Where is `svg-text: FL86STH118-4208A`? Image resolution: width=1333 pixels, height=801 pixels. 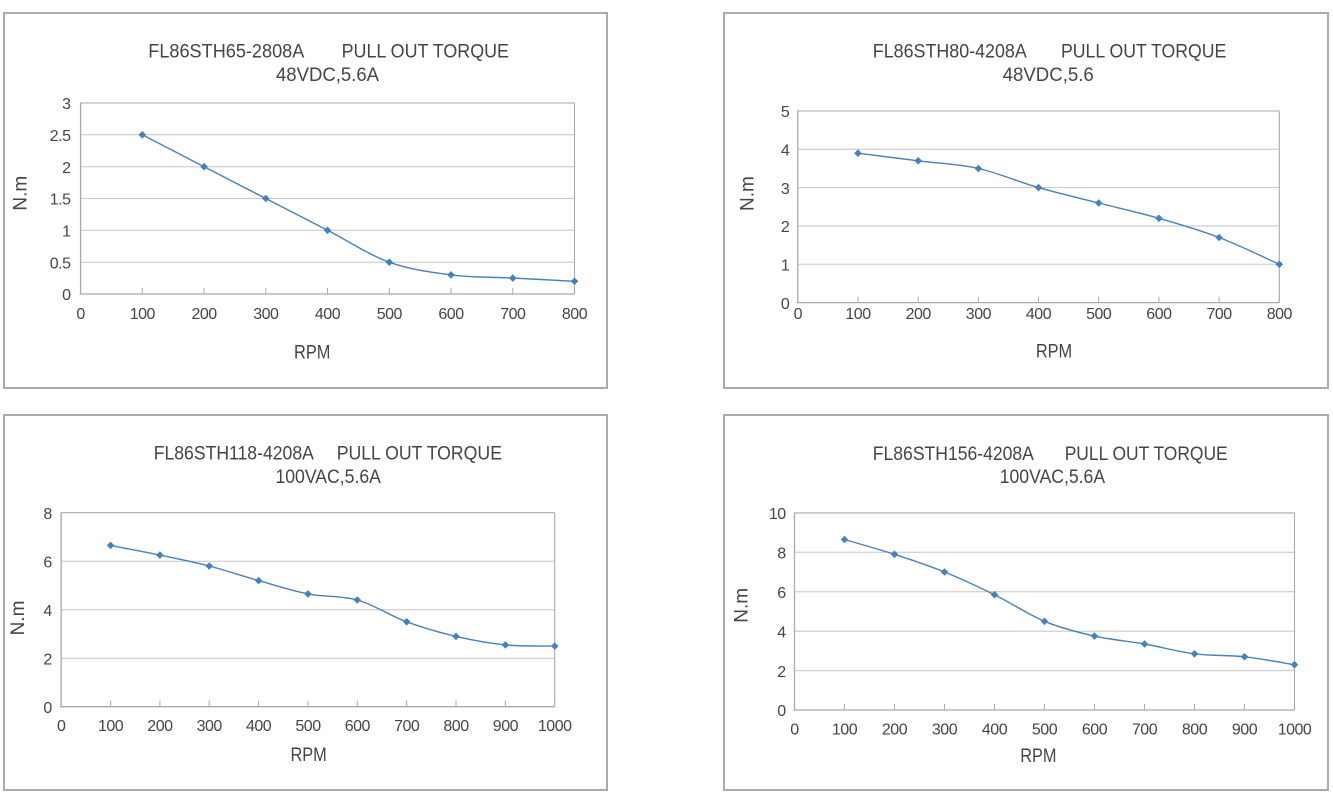 svg-text: FL86STH118-4208A is located at coordinates (234, 453).